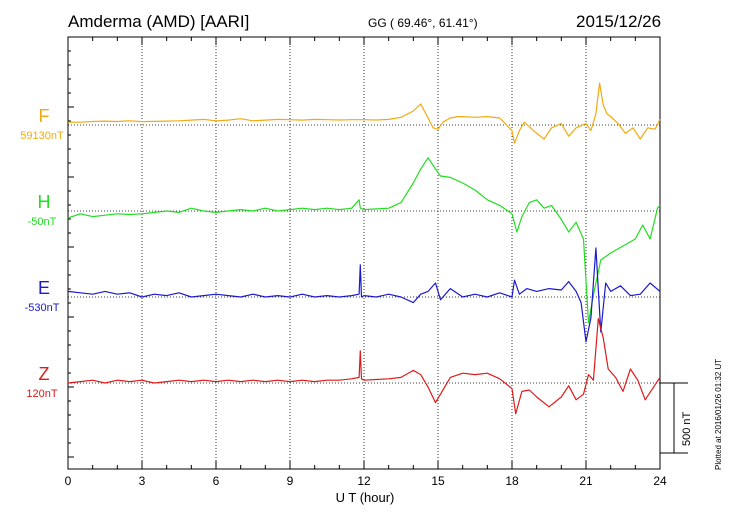 The image size is (730, 520). What do you see at coordinates (365, 497) in the screenshot?
I see `x-axis-label: U T (hour)` at bounding box center [365, 497].